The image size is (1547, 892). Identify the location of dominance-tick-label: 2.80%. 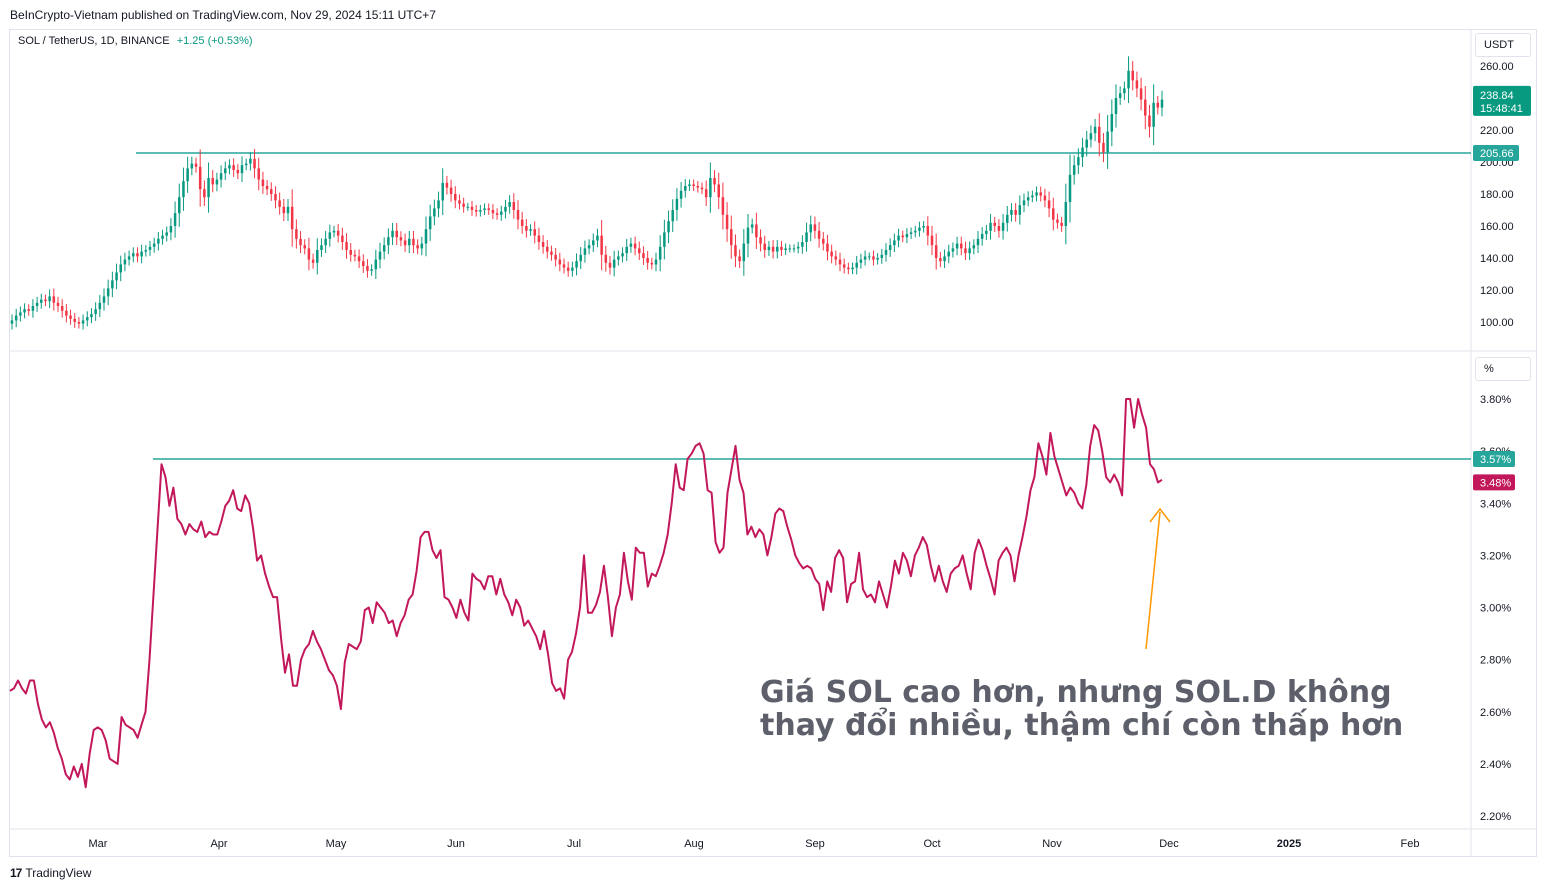
(1495, 661).